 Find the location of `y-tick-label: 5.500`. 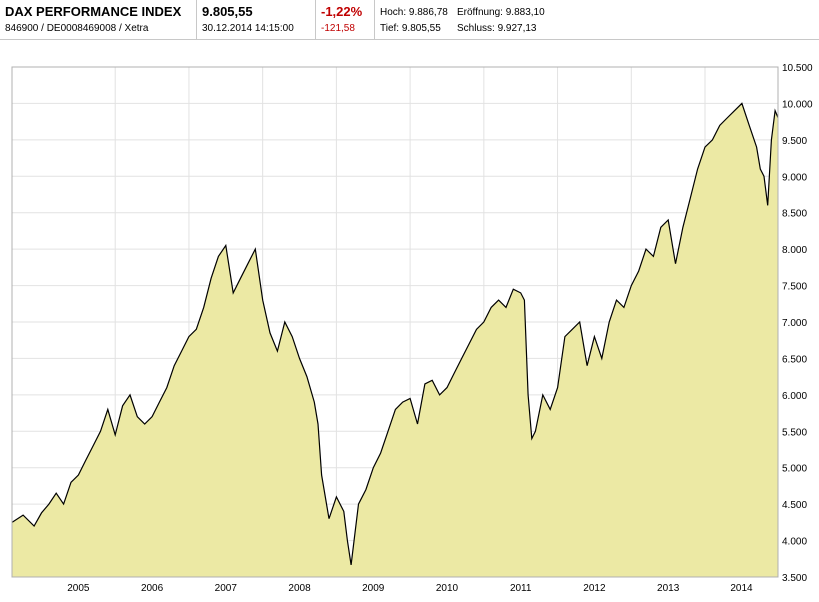

y-tick-label: 5.500 is located at coordinates (794, 432).